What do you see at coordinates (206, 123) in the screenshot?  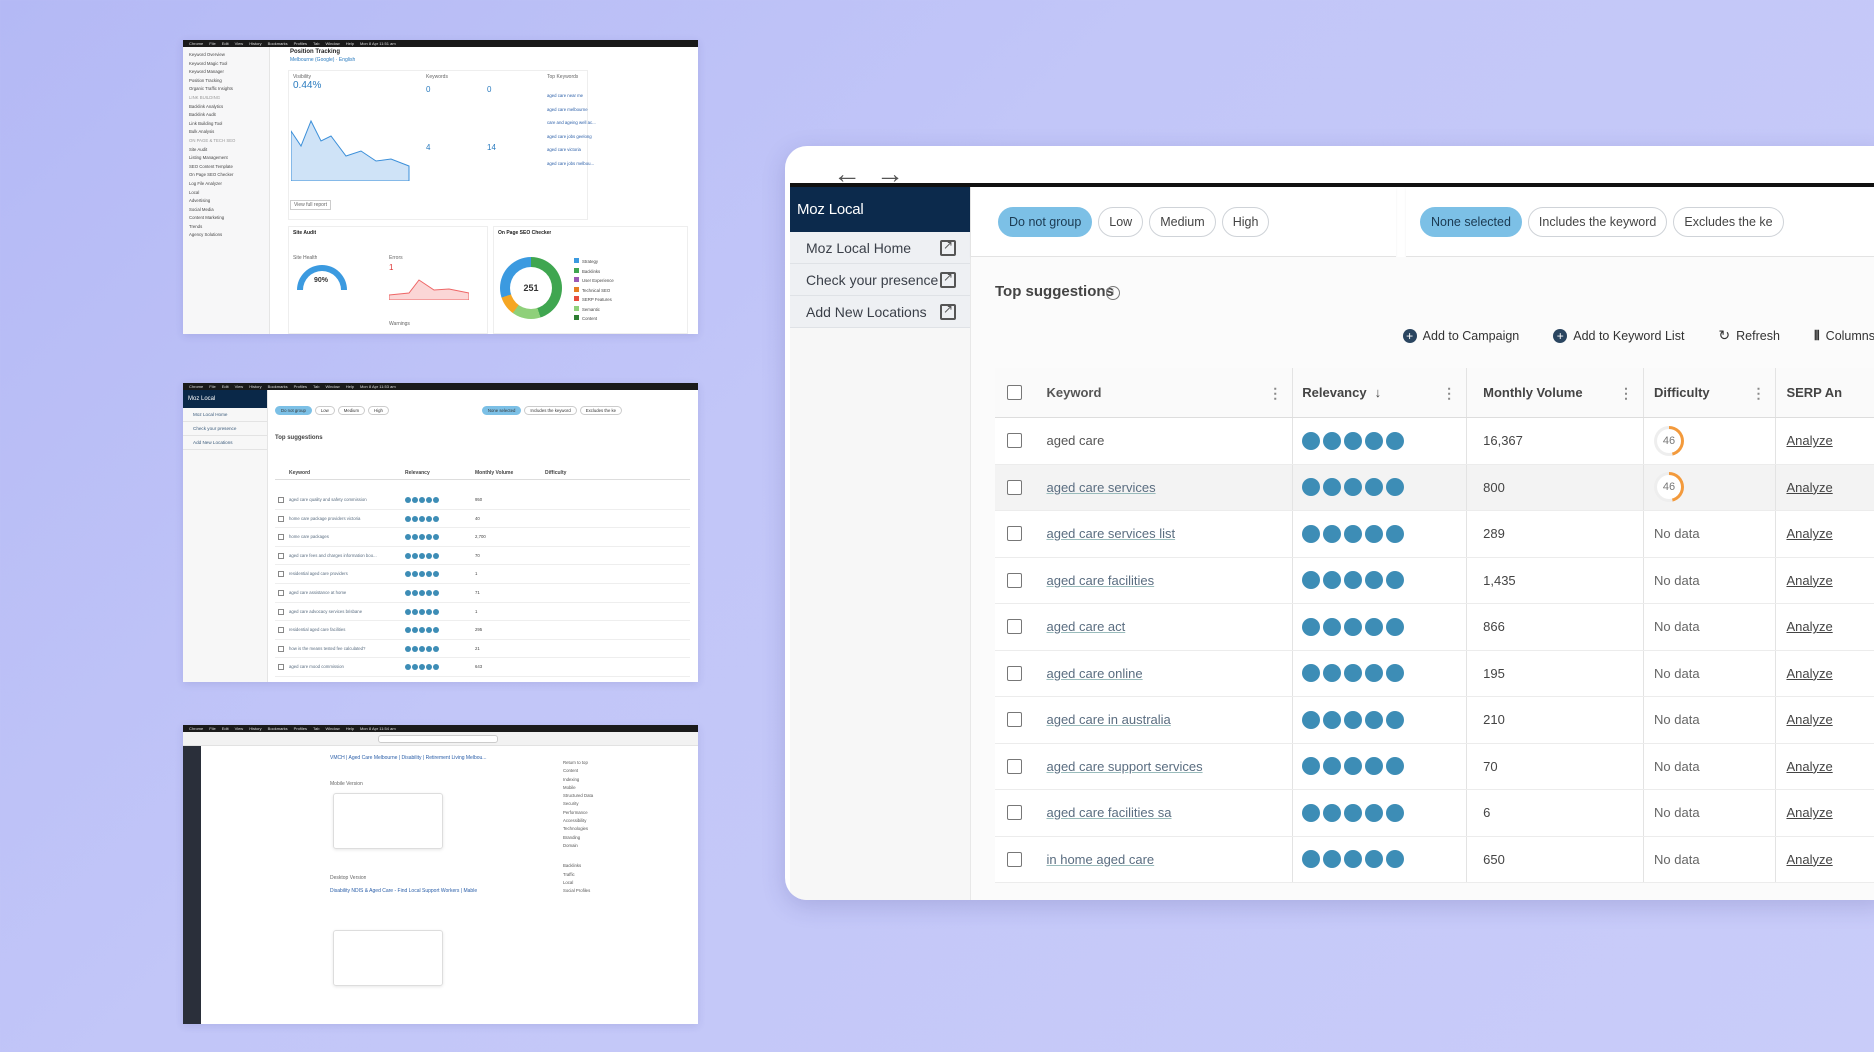 I see `semrush-sidebar-item: Link Building Tool` at bounding box center [206, 123].